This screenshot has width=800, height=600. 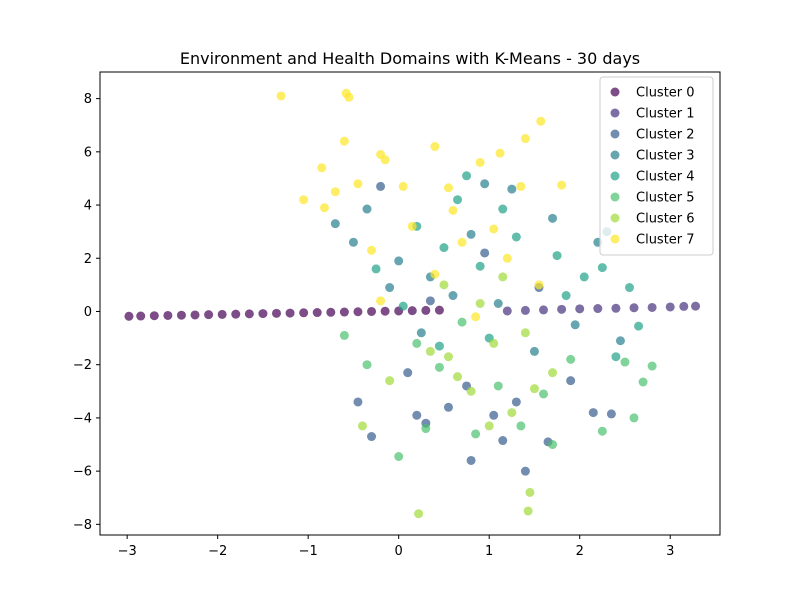 I want to click on x-tick-label: 2, so click(x=580, y=551).